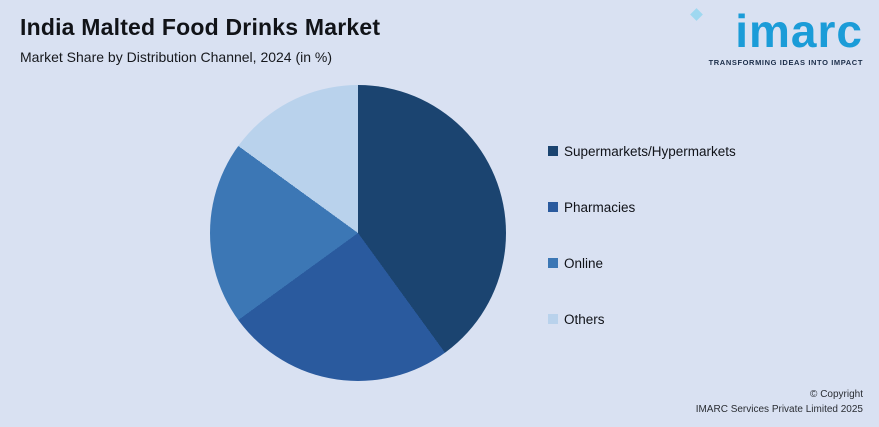  I want to click on legend-label: Others, so click(584, 319).